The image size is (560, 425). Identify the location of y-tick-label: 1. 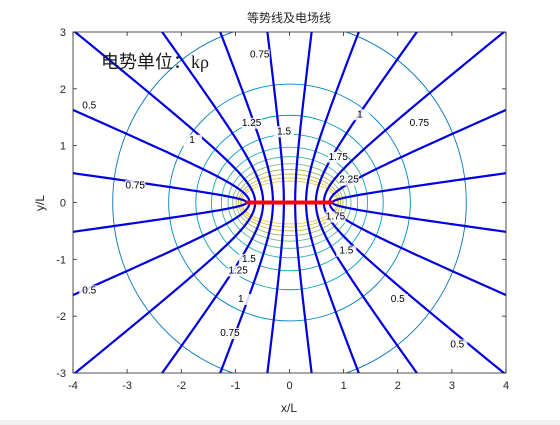
(63, 147).